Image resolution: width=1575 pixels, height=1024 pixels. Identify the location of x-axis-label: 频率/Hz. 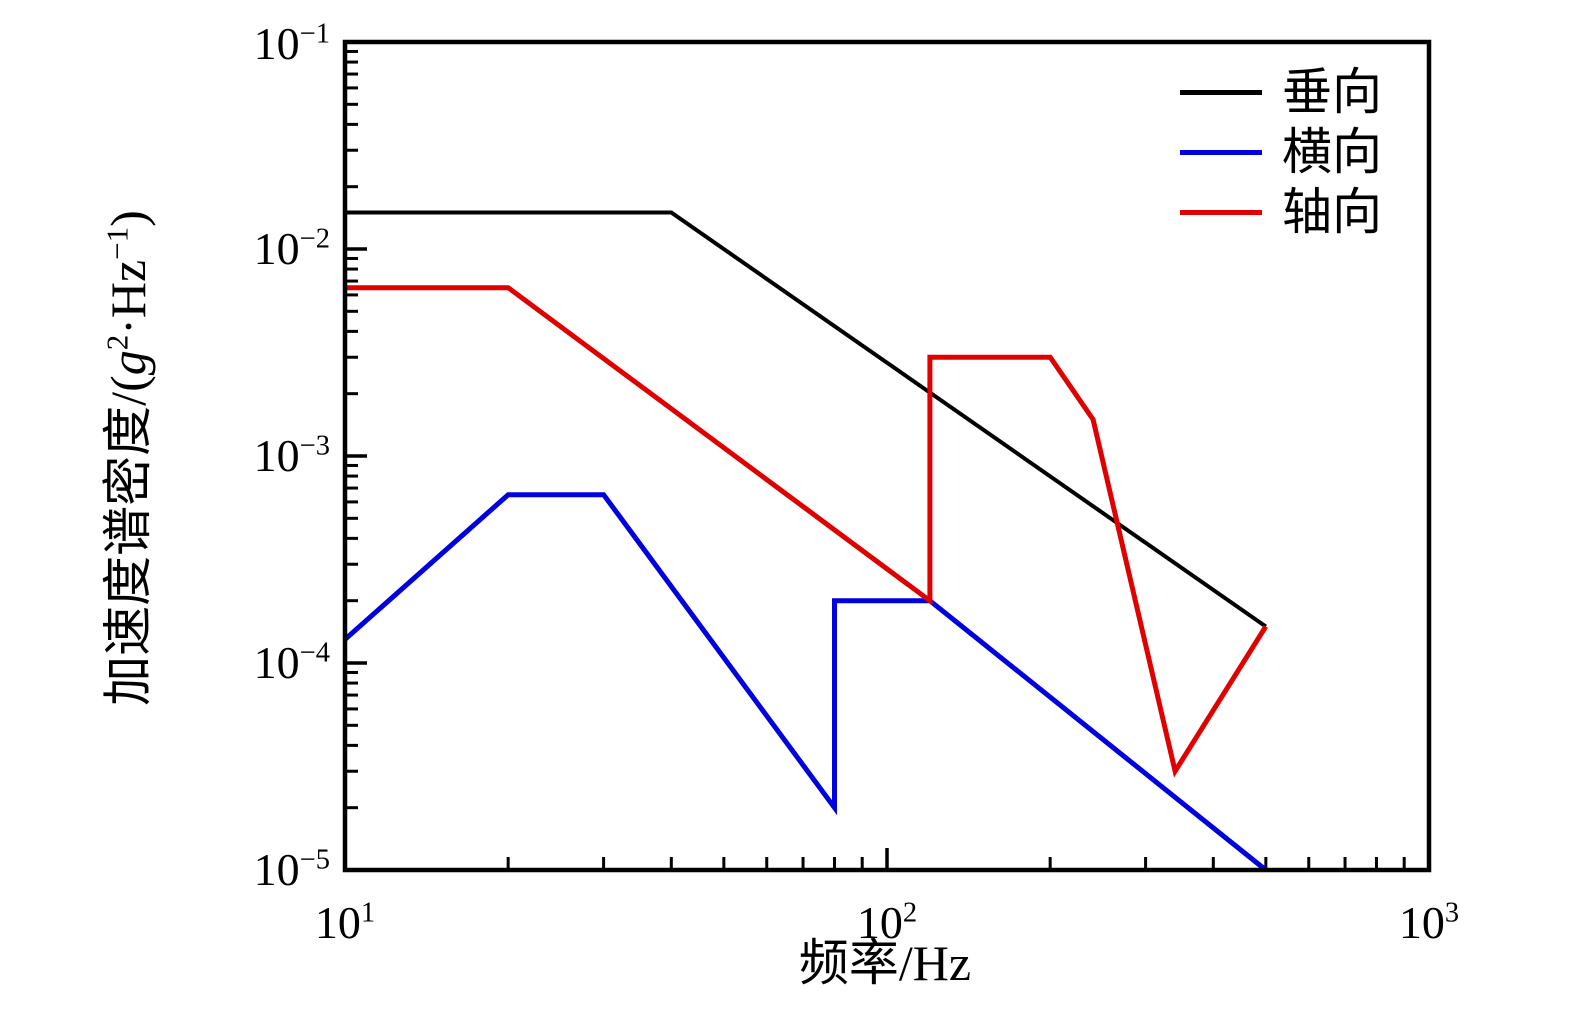
(885, 963).